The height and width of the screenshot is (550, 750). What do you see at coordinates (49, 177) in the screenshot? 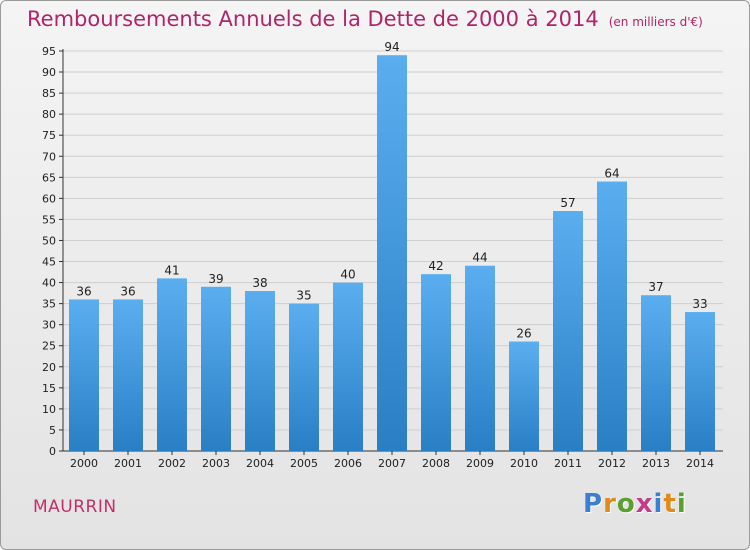
I see `y-tick-label: 65` at bounding box center [49, 177].